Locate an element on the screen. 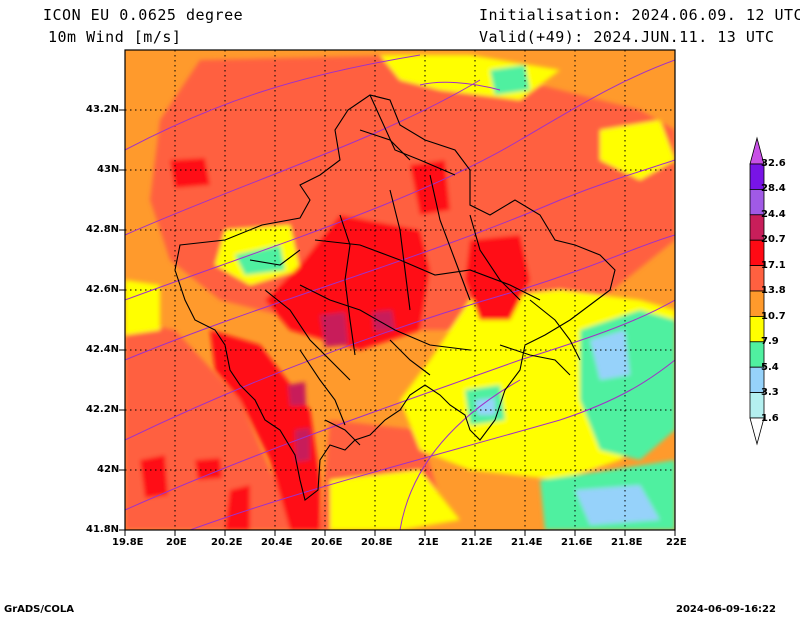 The height and width of the screenshot is (618, 800). footer-credit: GrADS/COLA is located at coordinates (39, 609).